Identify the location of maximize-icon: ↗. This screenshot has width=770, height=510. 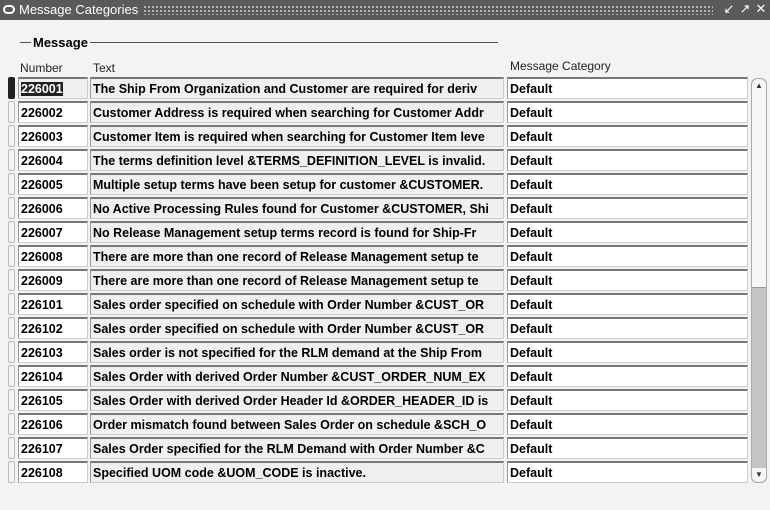
(745, 8).